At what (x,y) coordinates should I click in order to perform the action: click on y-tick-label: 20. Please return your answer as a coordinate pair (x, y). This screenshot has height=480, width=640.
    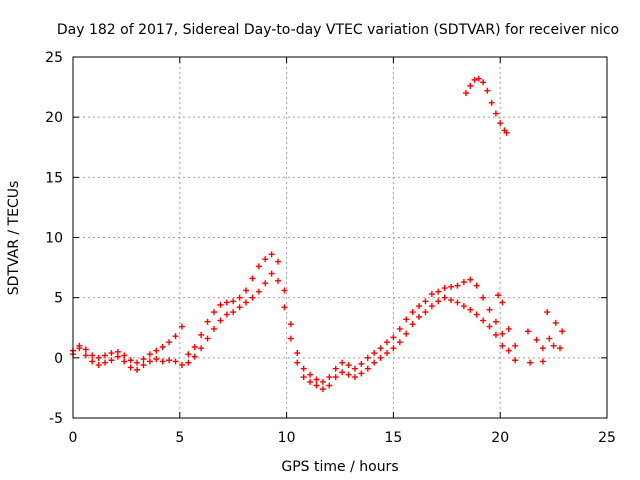
    Looking at the image, I should click on (54, 118).